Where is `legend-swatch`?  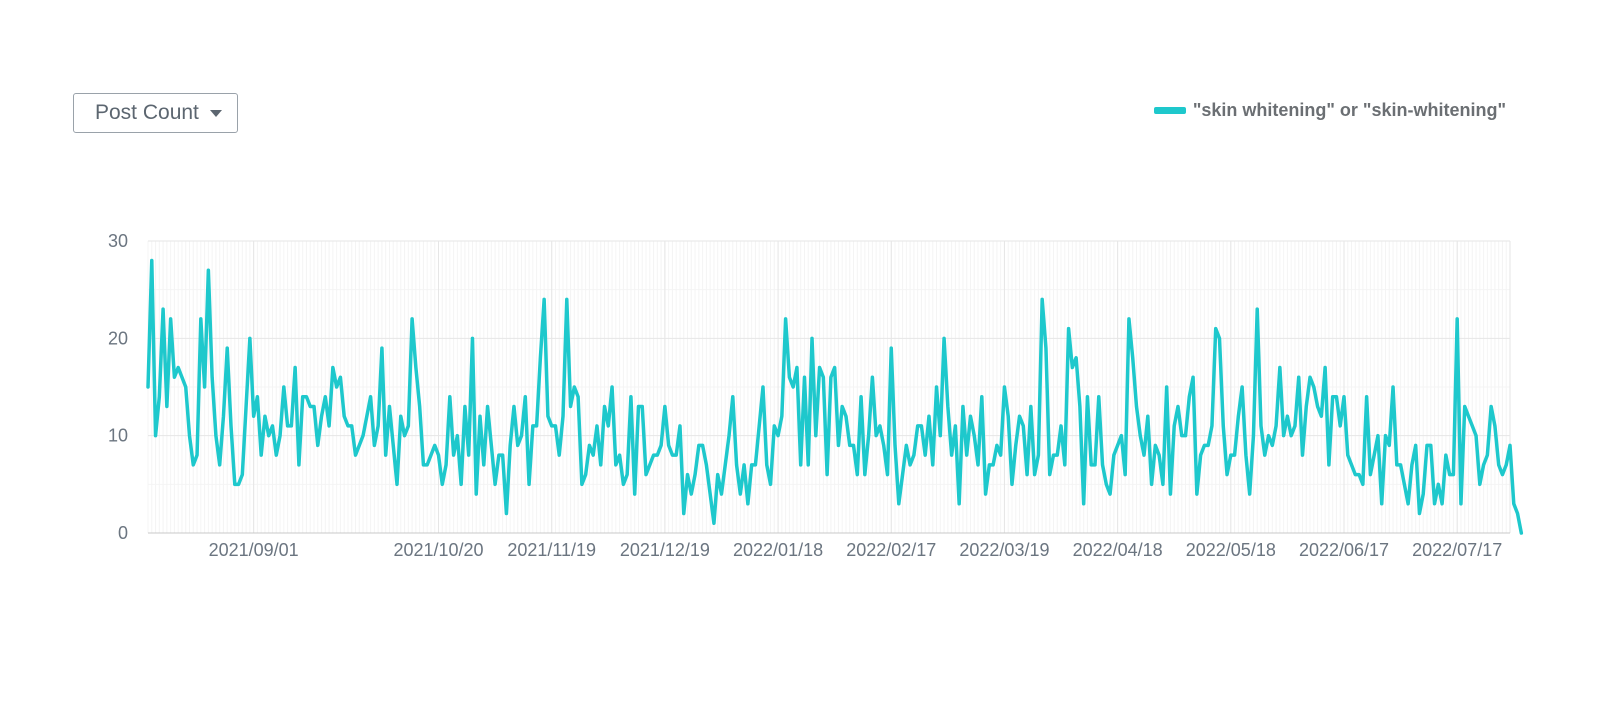 legend-swatch is located at coordinates (1169, 110).